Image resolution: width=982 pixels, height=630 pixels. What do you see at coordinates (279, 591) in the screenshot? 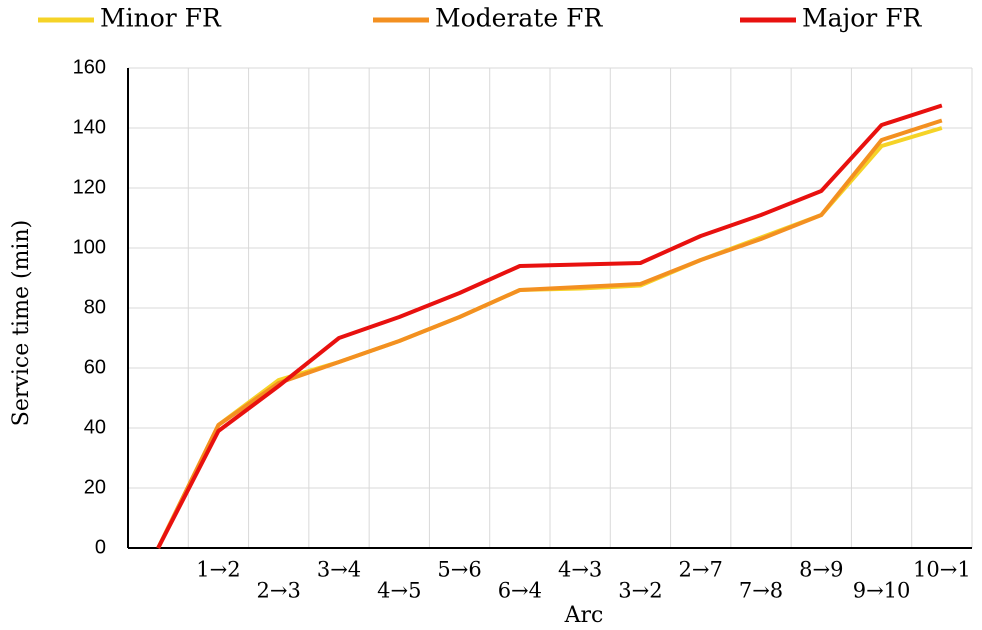
I see `x-tick-label: 2→3` at bounding box center [279, 591].